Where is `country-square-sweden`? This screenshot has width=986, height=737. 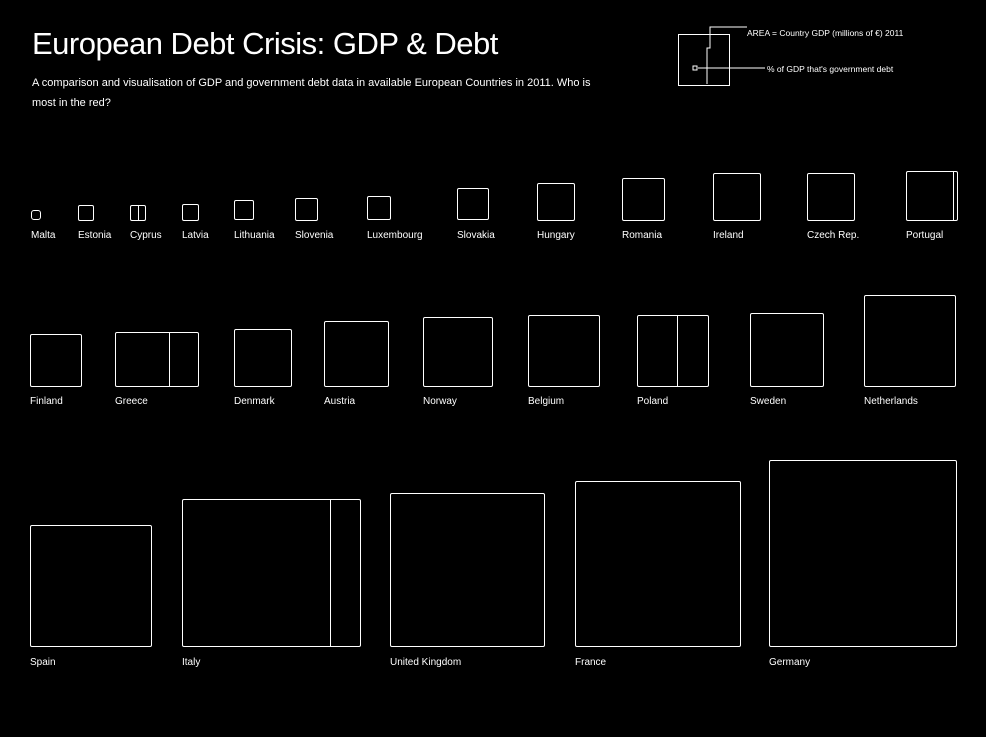
country-square-sweden is located at coordinates (787, 350).